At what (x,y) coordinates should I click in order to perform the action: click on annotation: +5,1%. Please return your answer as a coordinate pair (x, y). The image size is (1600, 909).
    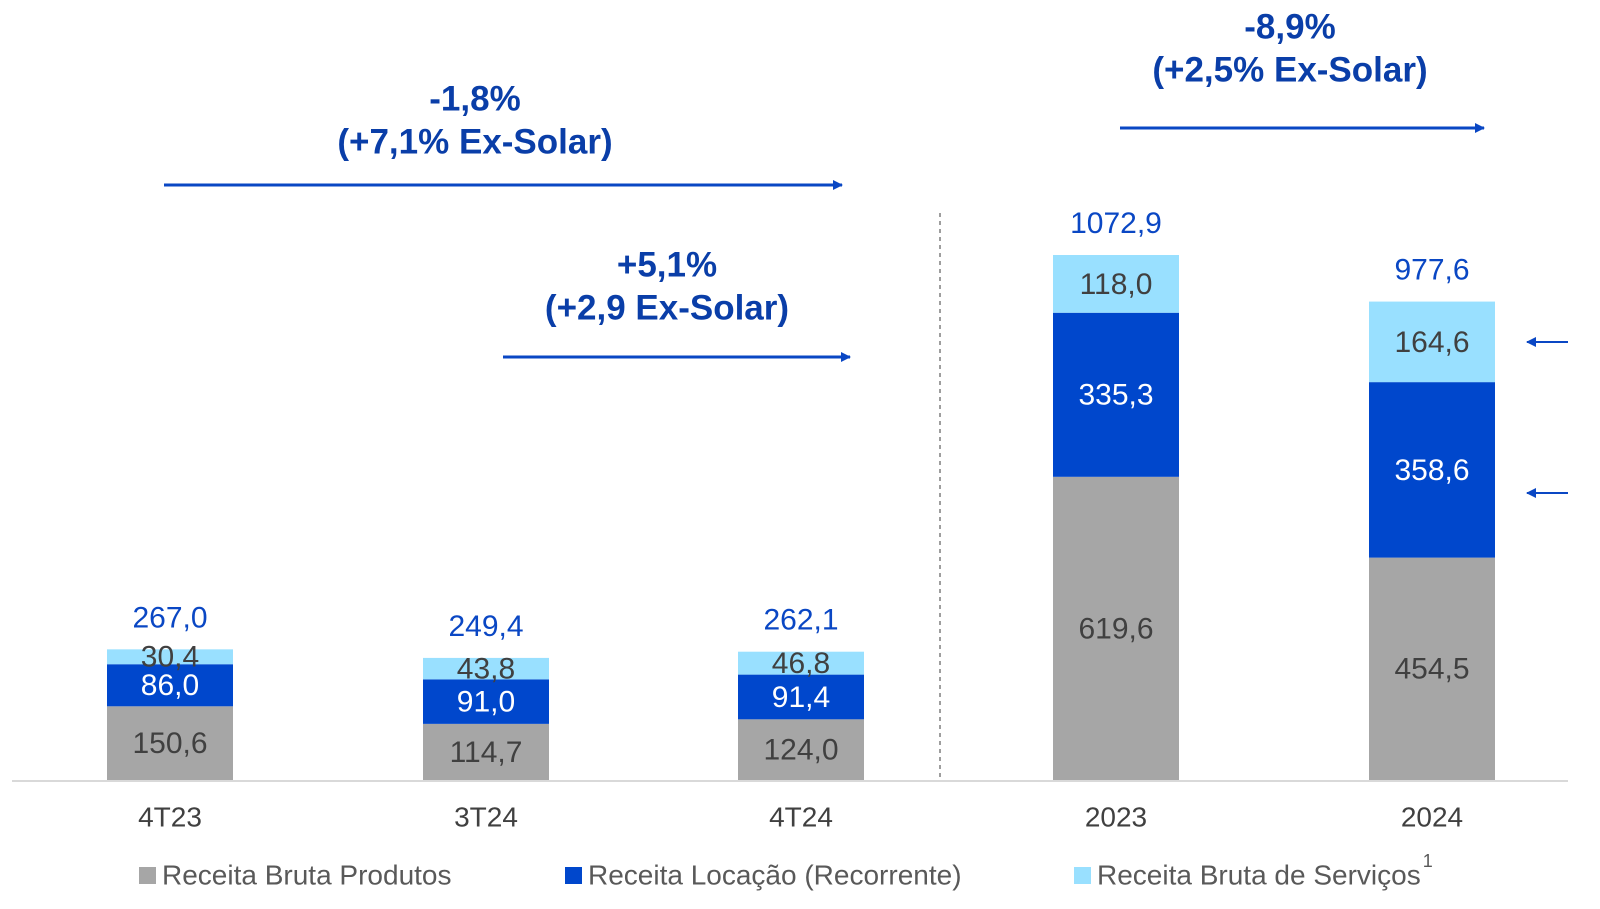
    Looking at the image, I should click on (667, 264).